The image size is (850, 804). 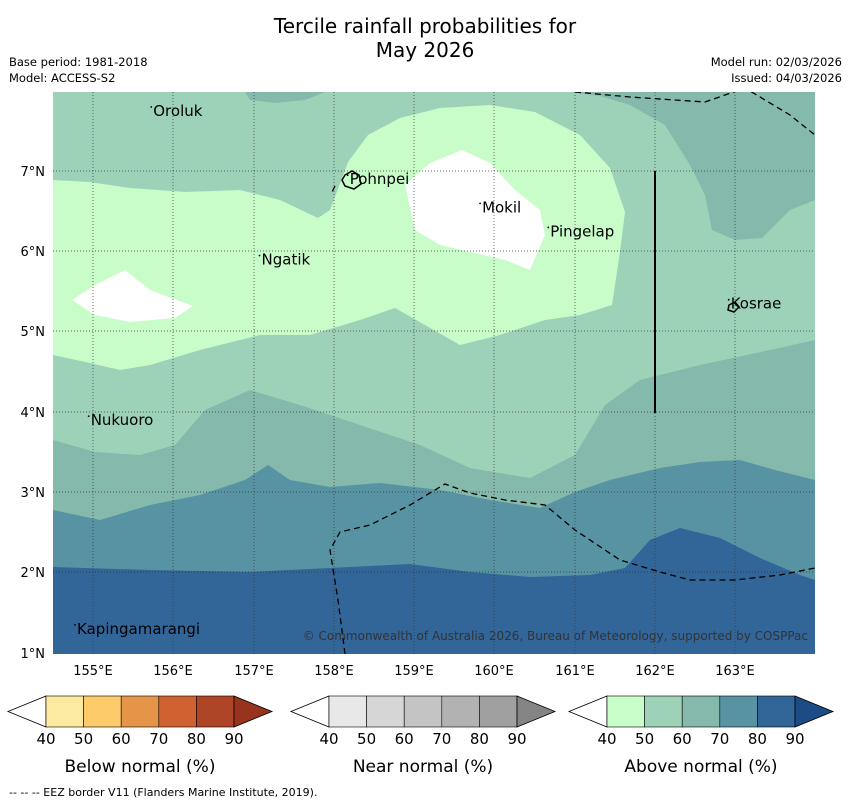 I want to click on colorbar-label: Below normal (%), so click(x=140, y=767).